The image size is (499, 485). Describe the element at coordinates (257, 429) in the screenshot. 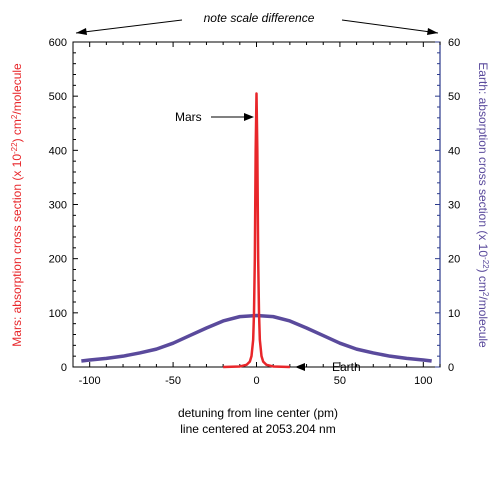

I see `x-axis-subtitle: line centered at 2053.204 nm` at that location.